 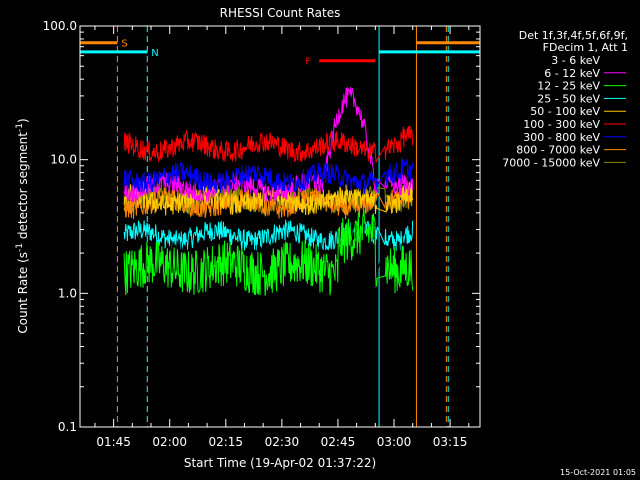 What do you see at coordinates (63, 160) in the screenshot?
I see `y-tick-label-2: 10.0` at bounding box center [63, 160].